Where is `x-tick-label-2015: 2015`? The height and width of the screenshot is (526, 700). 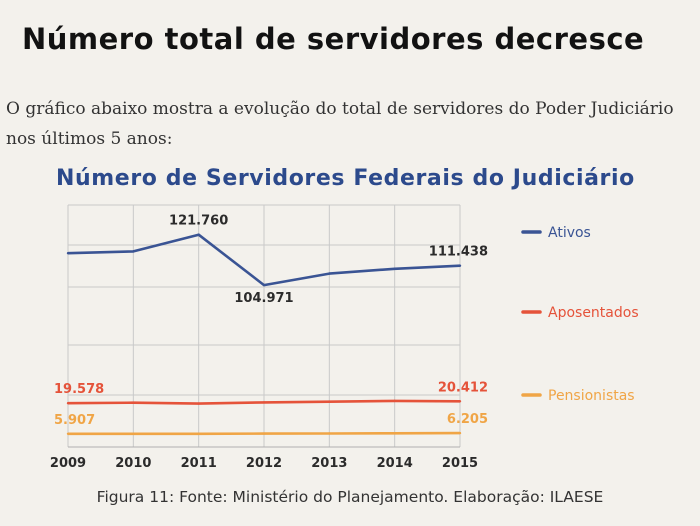
x-tick-label-2015: 2015 is located at coordinates (460, 463).